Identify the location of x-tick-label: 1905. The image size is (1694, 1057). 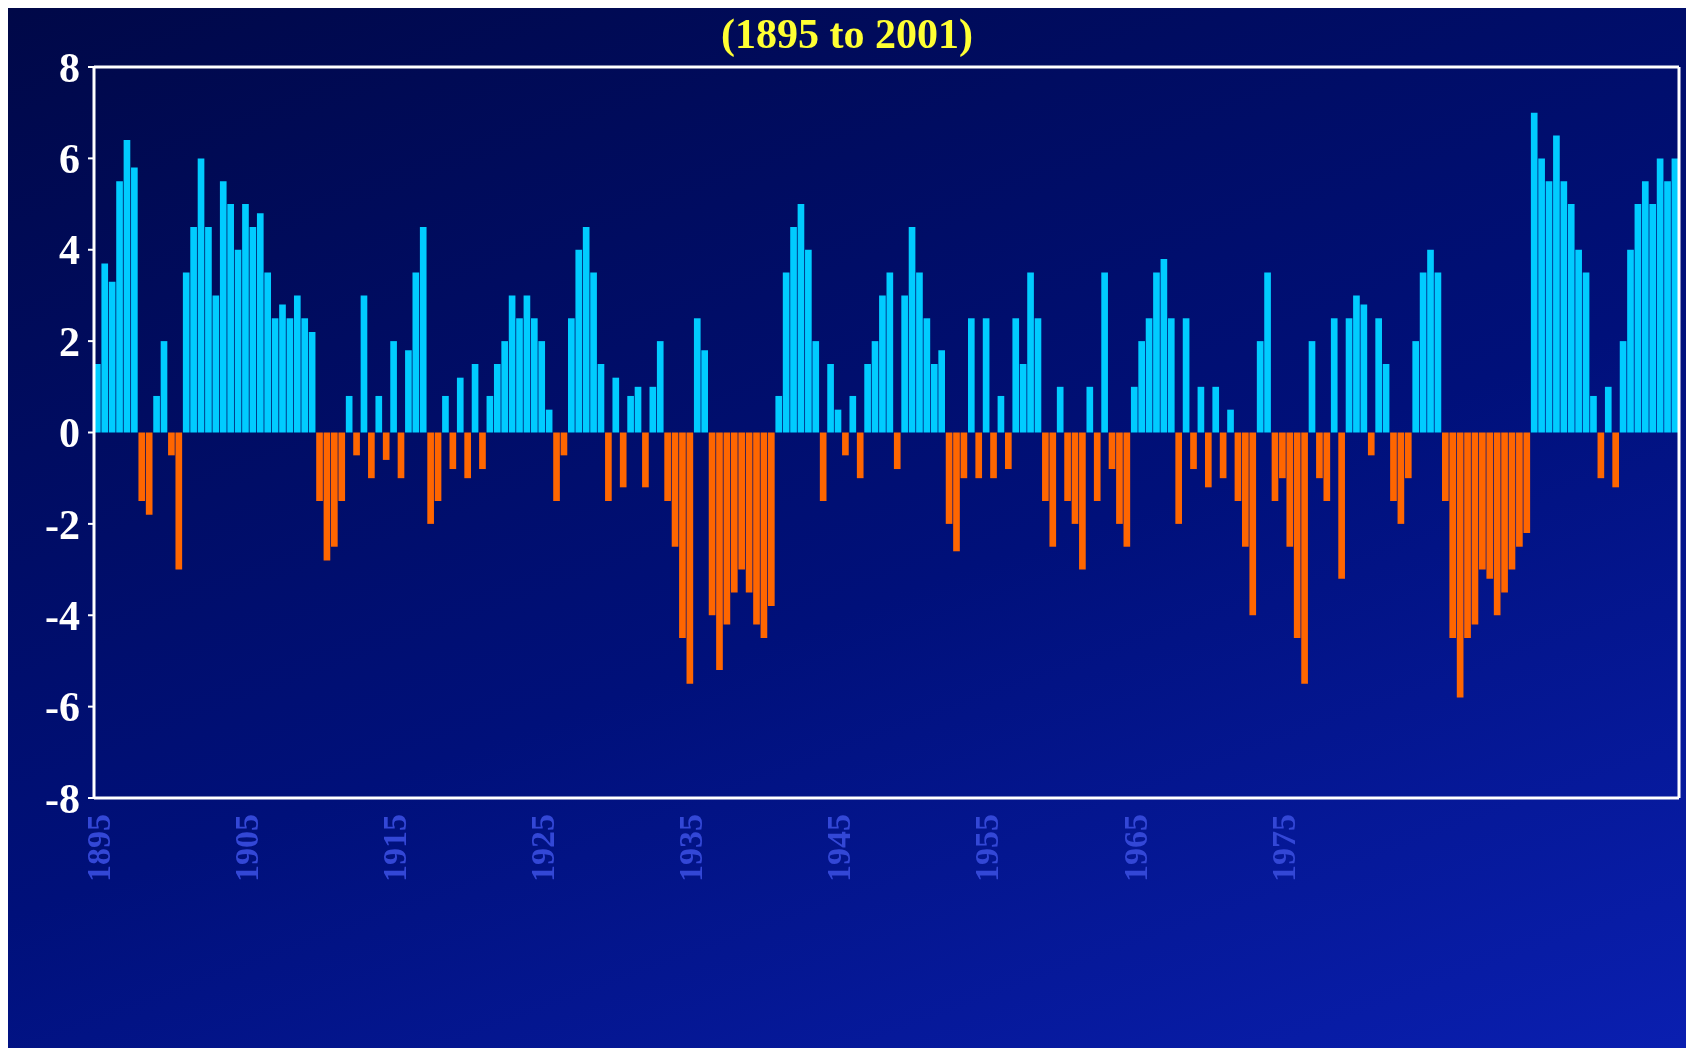
(246, 848).